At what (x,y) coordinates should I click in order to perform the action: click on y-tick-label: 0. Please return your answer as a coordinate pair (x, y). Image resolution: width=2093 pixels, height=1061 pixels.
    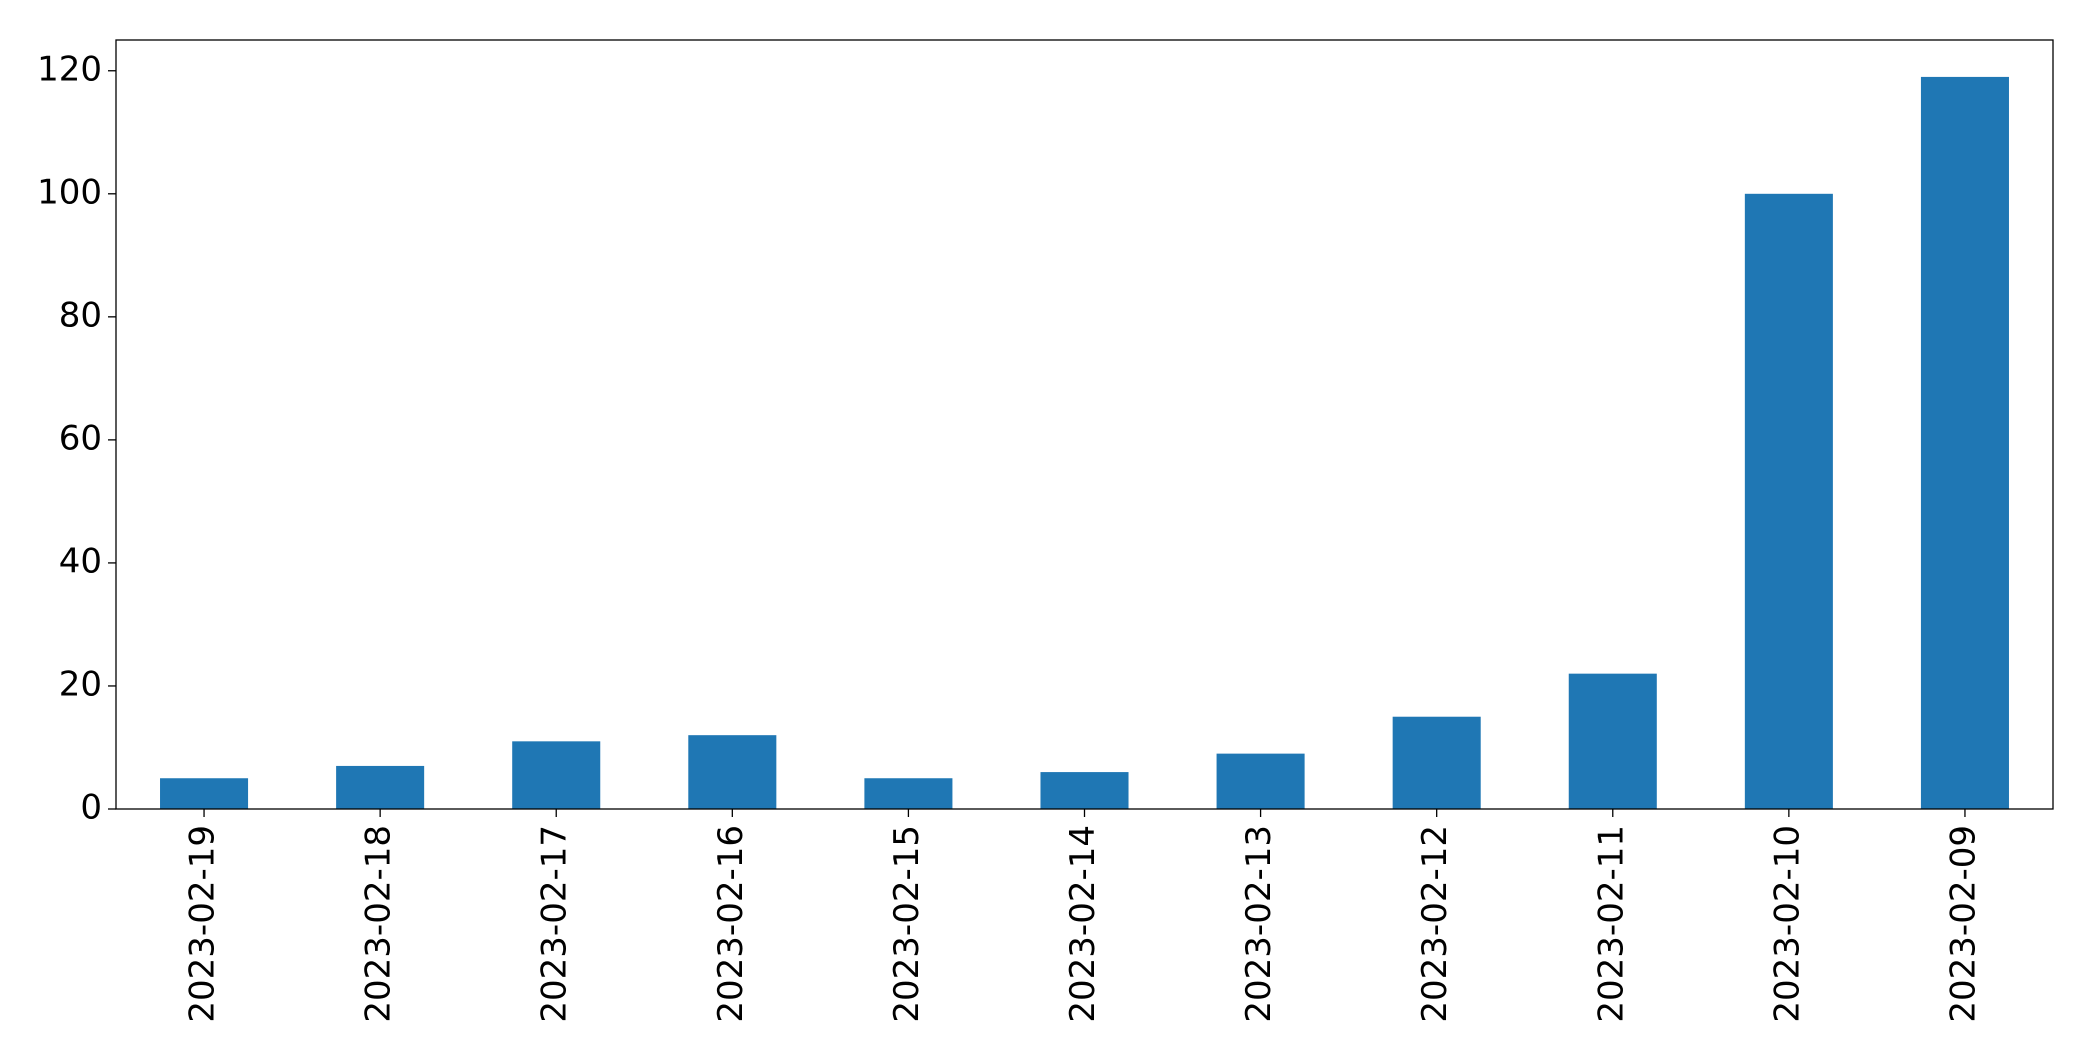
    Looking at the image, I should click on (91, 808).